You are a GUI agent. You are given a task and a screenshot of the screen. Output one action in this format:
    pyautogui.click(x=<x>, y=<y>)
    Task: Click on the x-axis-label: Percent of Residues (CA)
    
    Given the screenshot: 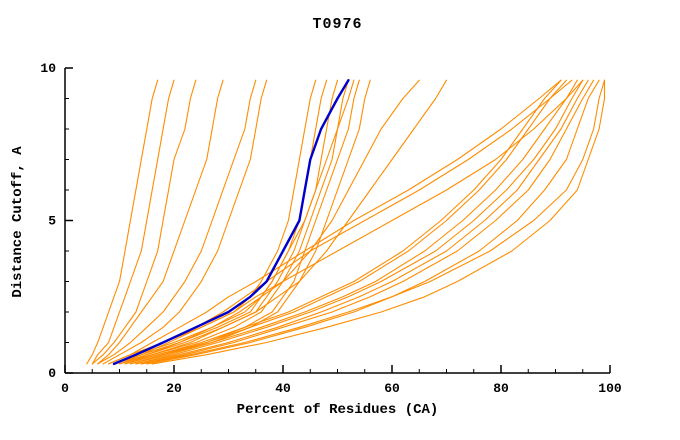 What is the action you would take?
    pyautogui.click(x=337, y=410)
    